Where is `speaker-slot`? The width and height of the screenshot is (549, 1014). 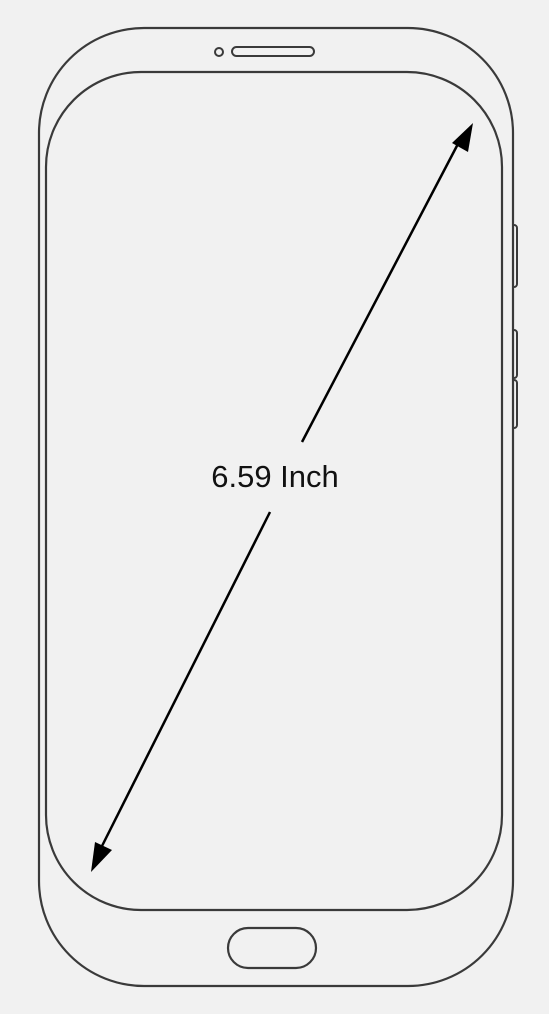 speaker-slot is located at coordinates (273, 51).